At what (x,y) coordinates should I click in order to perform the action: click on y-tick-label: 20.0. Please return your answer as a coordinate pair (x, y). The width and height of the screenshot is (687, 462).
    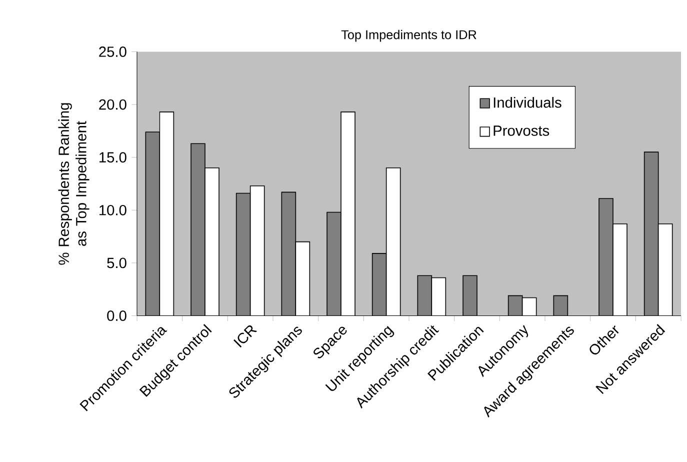
    Looking at the image, I should click on (112, 104).